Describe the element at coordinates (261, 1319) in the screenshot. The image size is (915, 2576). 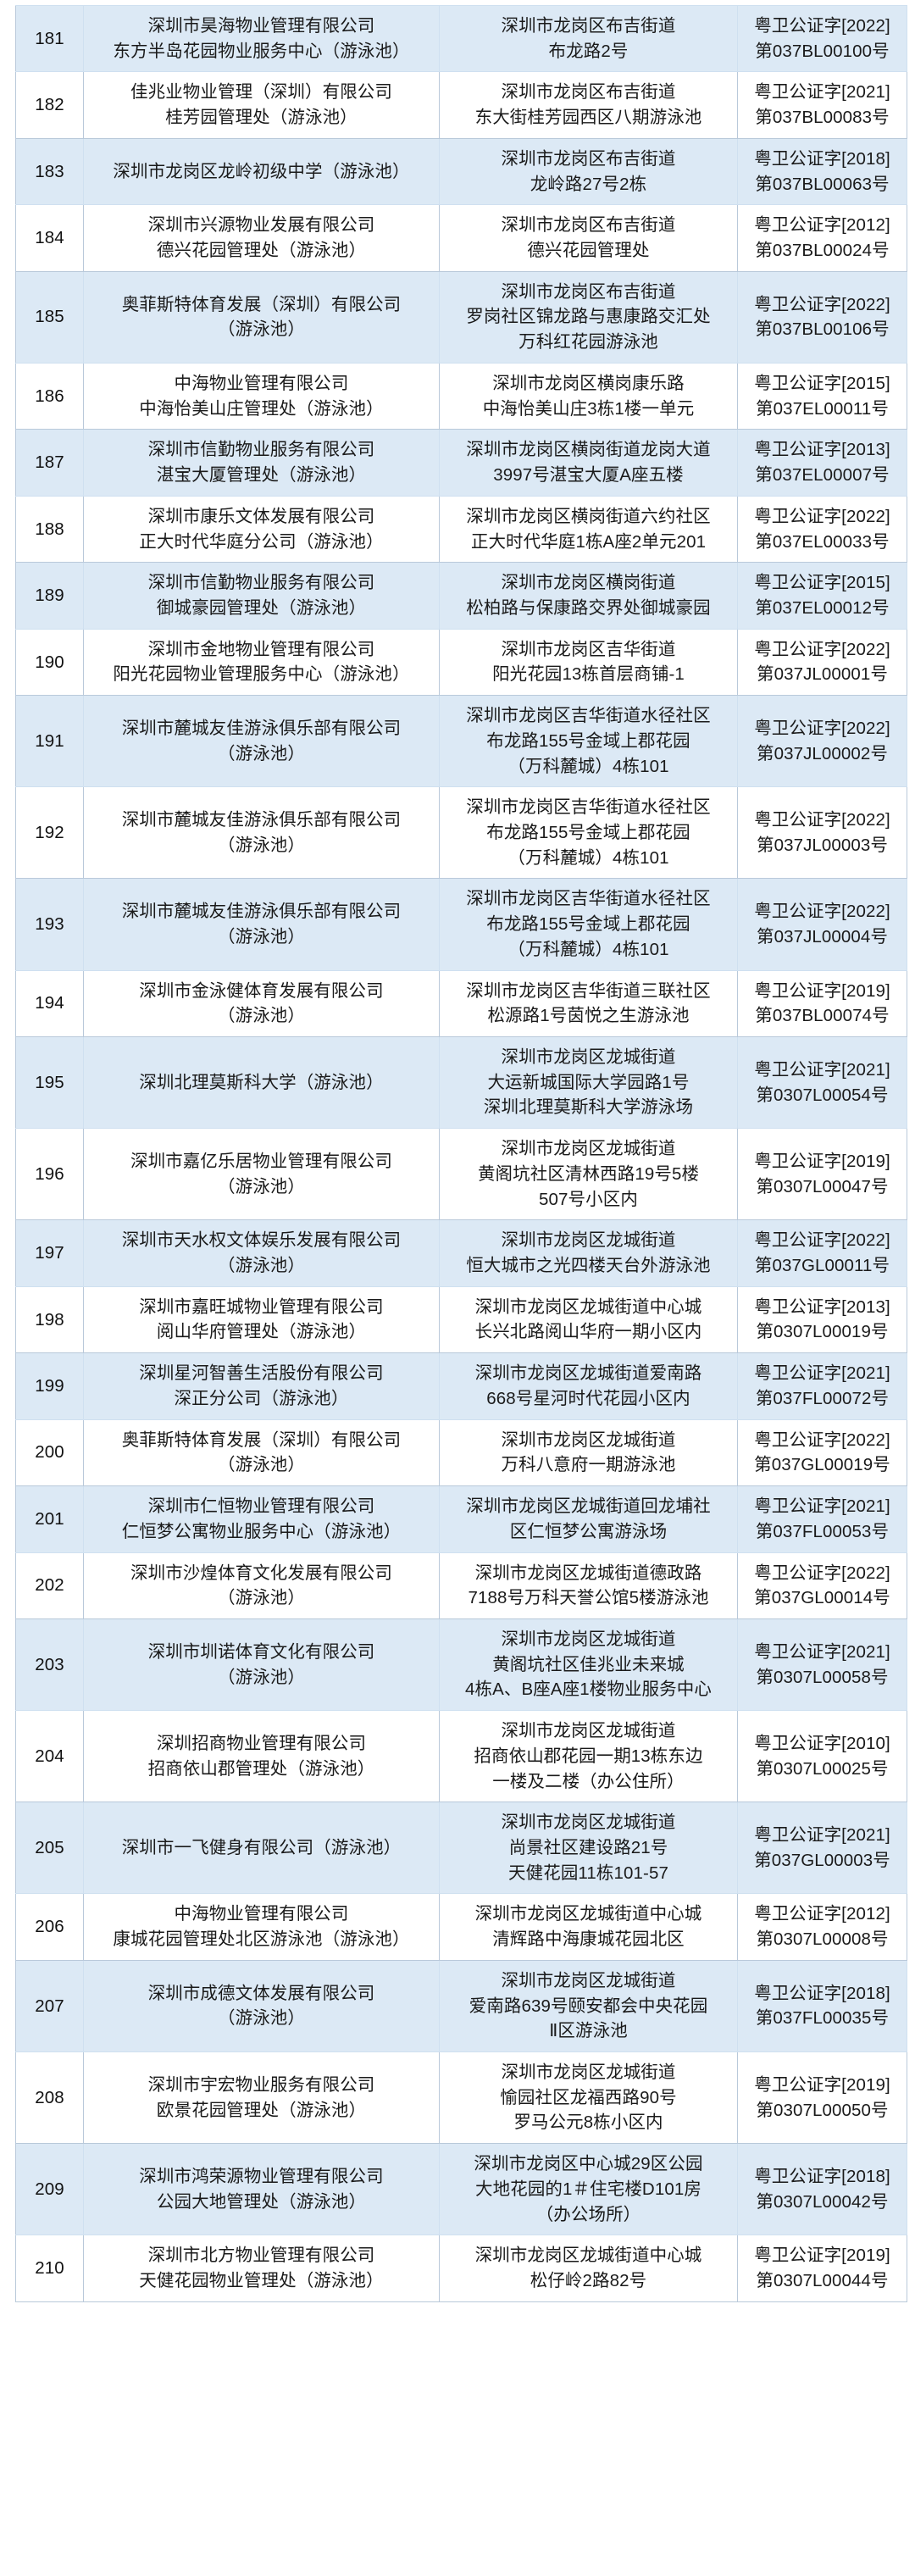
I see `unit-name-cell: 深圳市嘉旺城物业管理有限公司 阅山华府管理处（游泳池）` at that location.